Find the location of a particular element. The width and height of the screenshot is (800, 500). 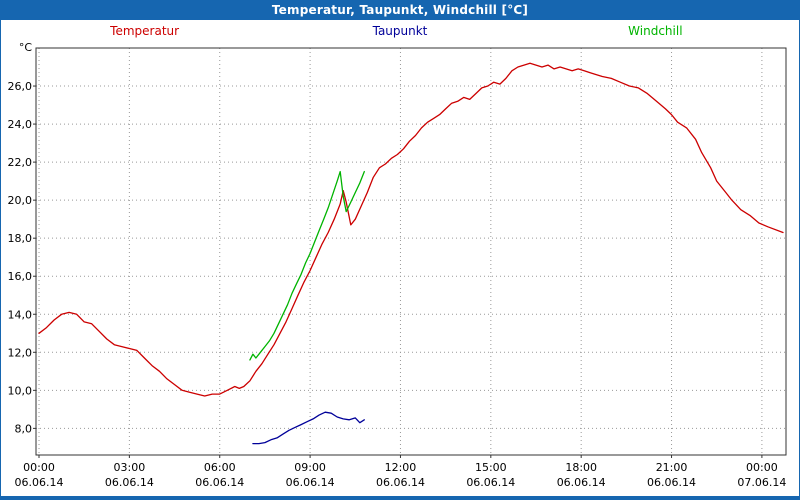

y-axis-unit-label: °C is located at coordinates (26, 47).